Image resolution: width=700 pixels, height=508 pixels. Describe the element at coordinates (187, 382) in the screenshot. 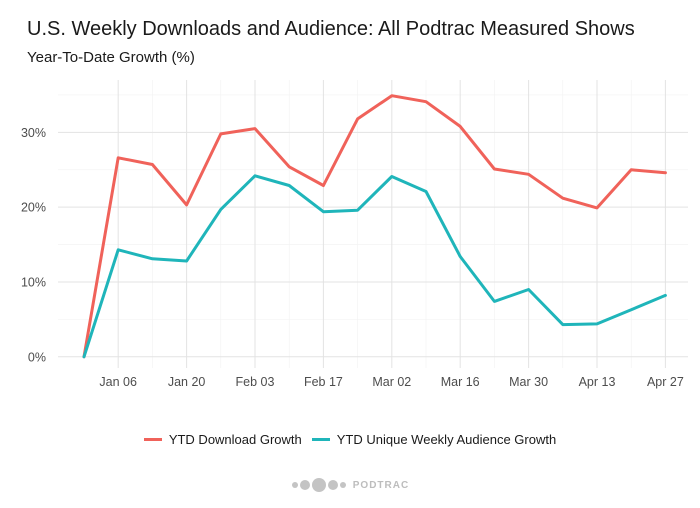

I see `x-tick-label: Jan 20` at that location.